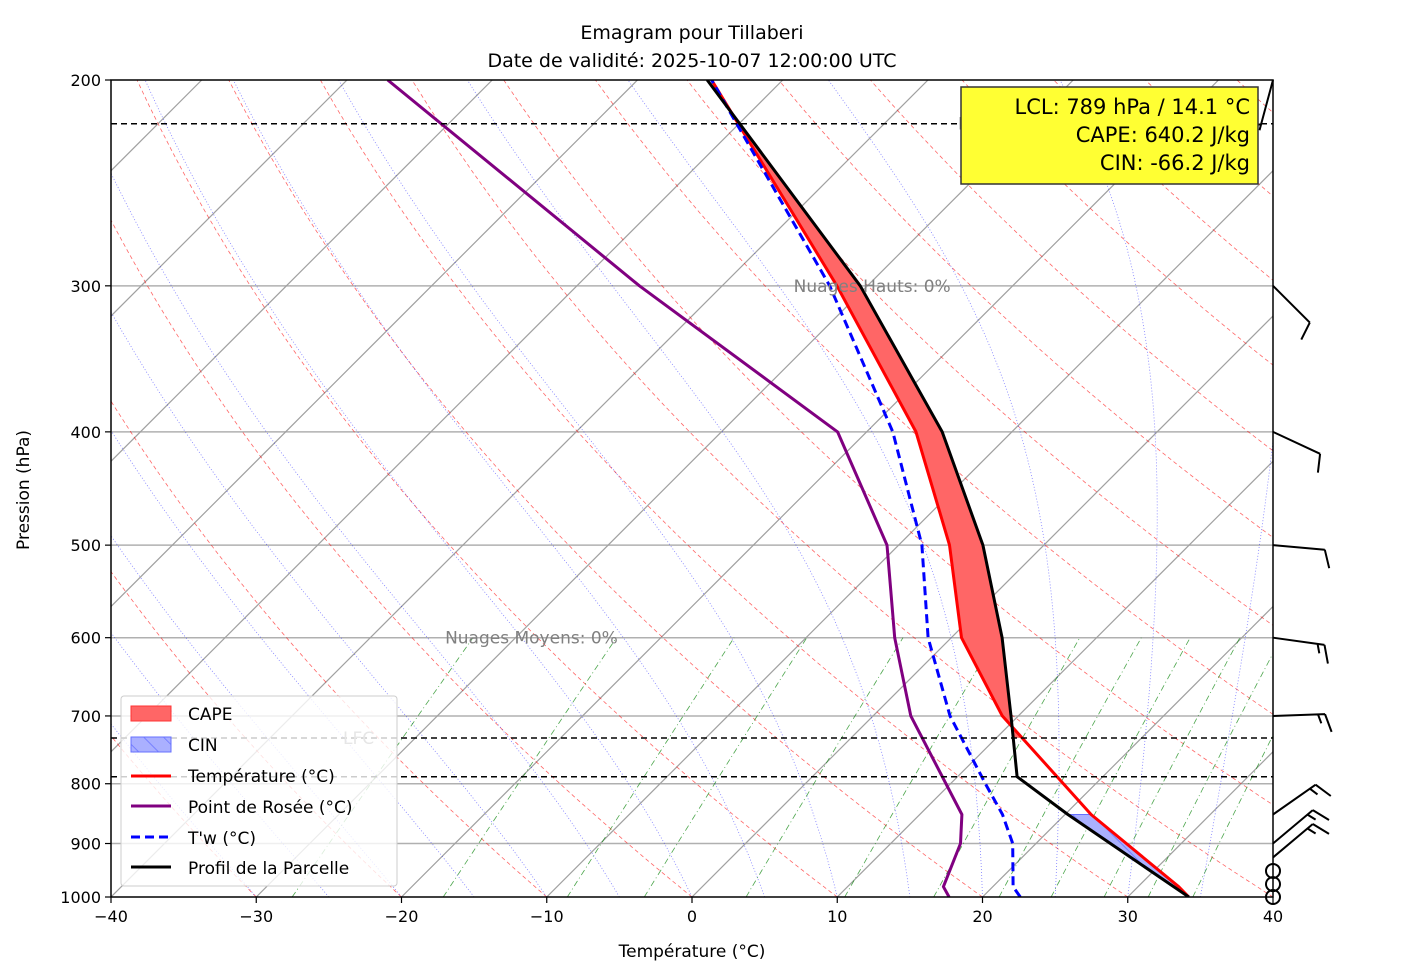 The image size is (1404, 978). Describe the element at coordinates (872, 287) in the screenshot. I see `cloud-note-high: Nuages Hauts: 0%` at that location.